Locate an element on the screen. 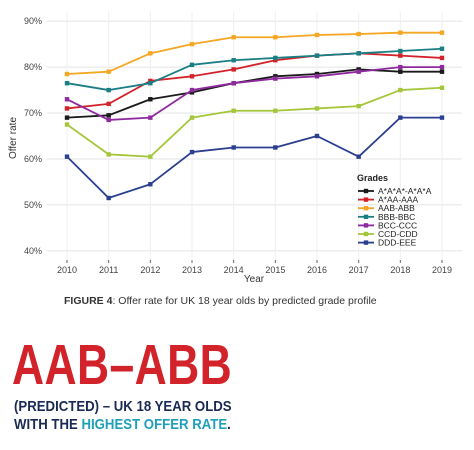 The image size is (474, 450). x-tick-label: 2015 is located at coordinates (275, 270).